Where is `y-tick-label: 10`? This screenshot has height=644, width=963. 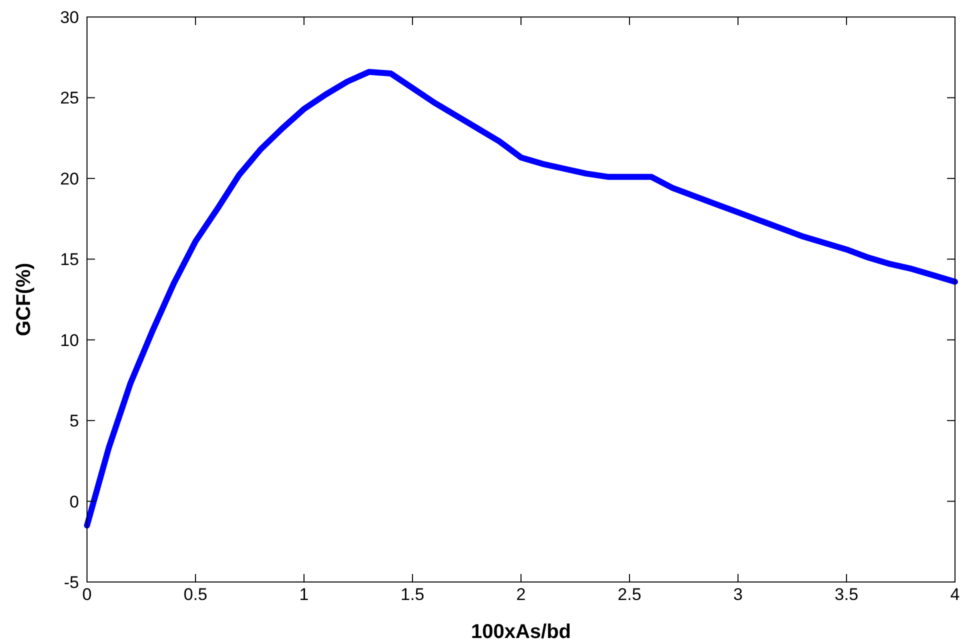
y-tick-label: 10 is located at coordinates (69, 340).